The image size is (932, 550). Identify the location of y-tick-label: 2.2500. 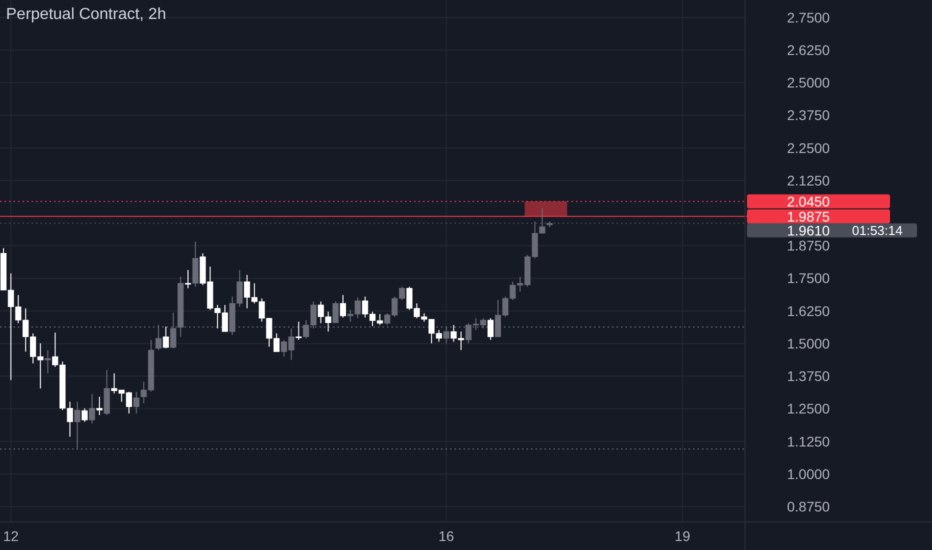
(808, 148).